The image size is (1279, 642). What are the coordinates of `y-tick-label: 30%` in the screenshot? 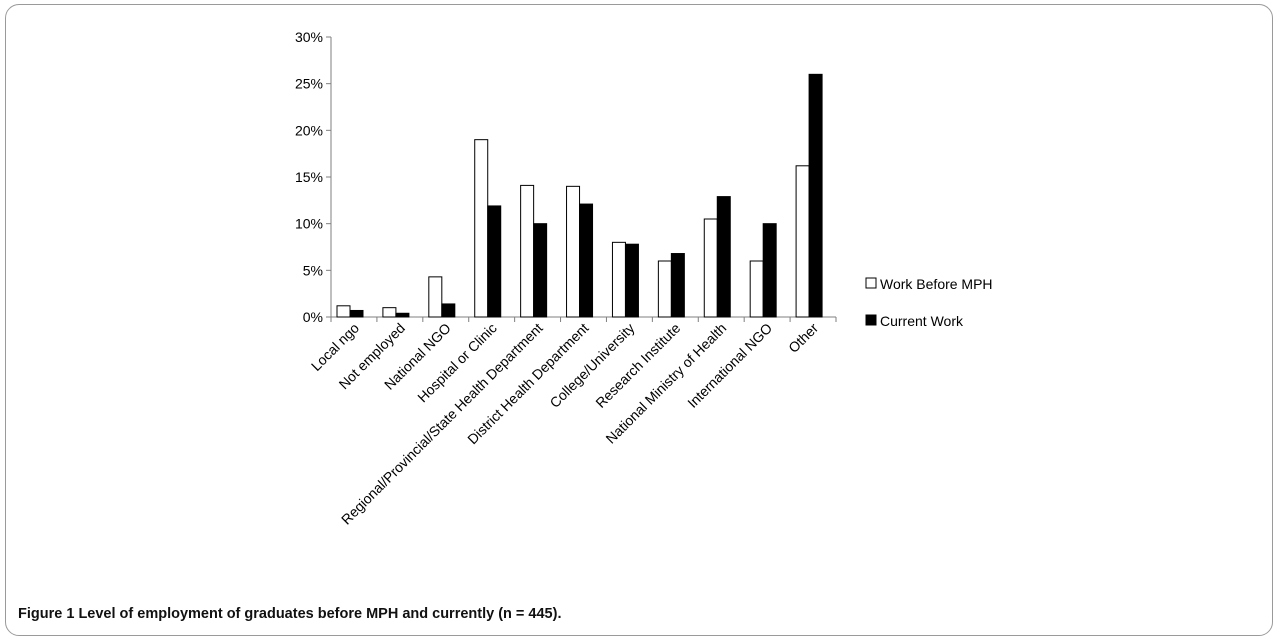 It's located at (309, 37).